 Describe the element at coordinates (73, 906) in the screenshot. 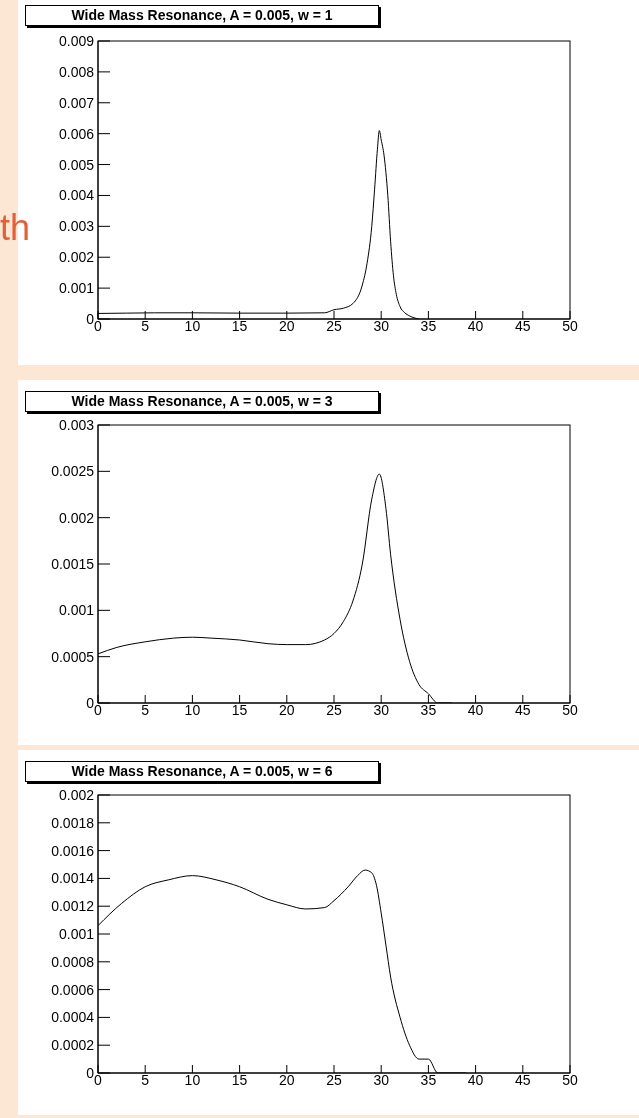

I see `y-tick-label: 0.0012` at that location.